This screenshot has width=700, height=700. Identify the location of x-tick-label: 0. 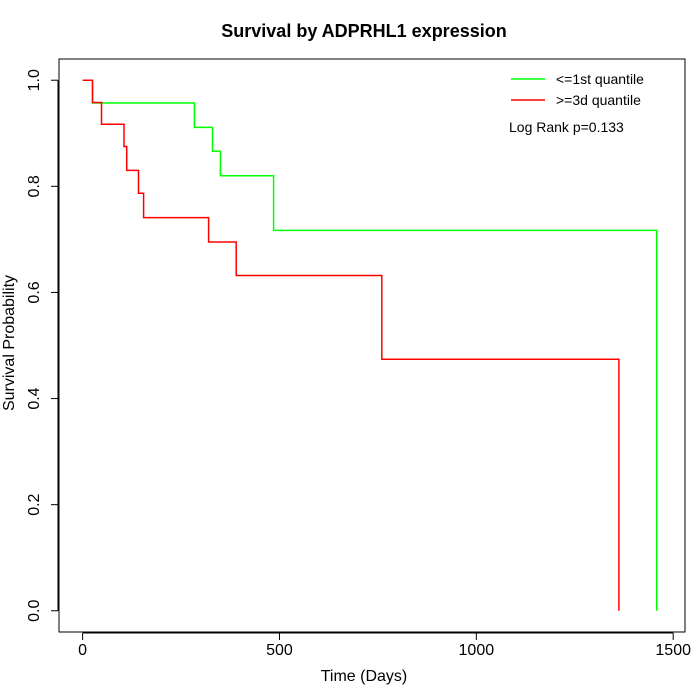
(82, 650).